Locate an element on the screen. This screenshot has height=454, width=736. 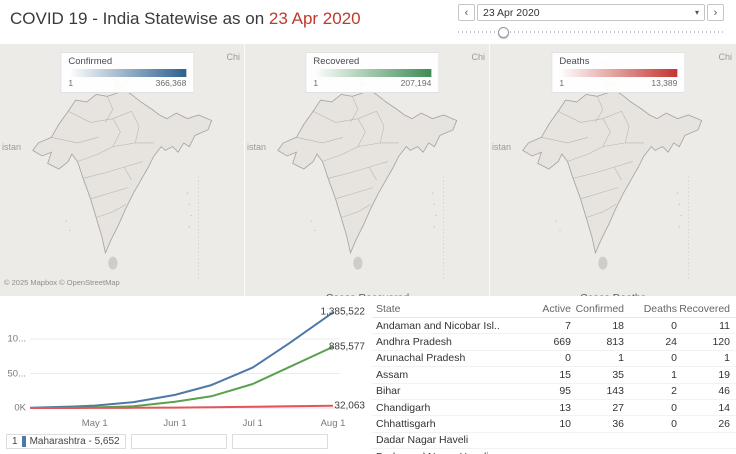
table-header: State Active Confirmed Deaths Recovered is located at coordinates (554, 309).